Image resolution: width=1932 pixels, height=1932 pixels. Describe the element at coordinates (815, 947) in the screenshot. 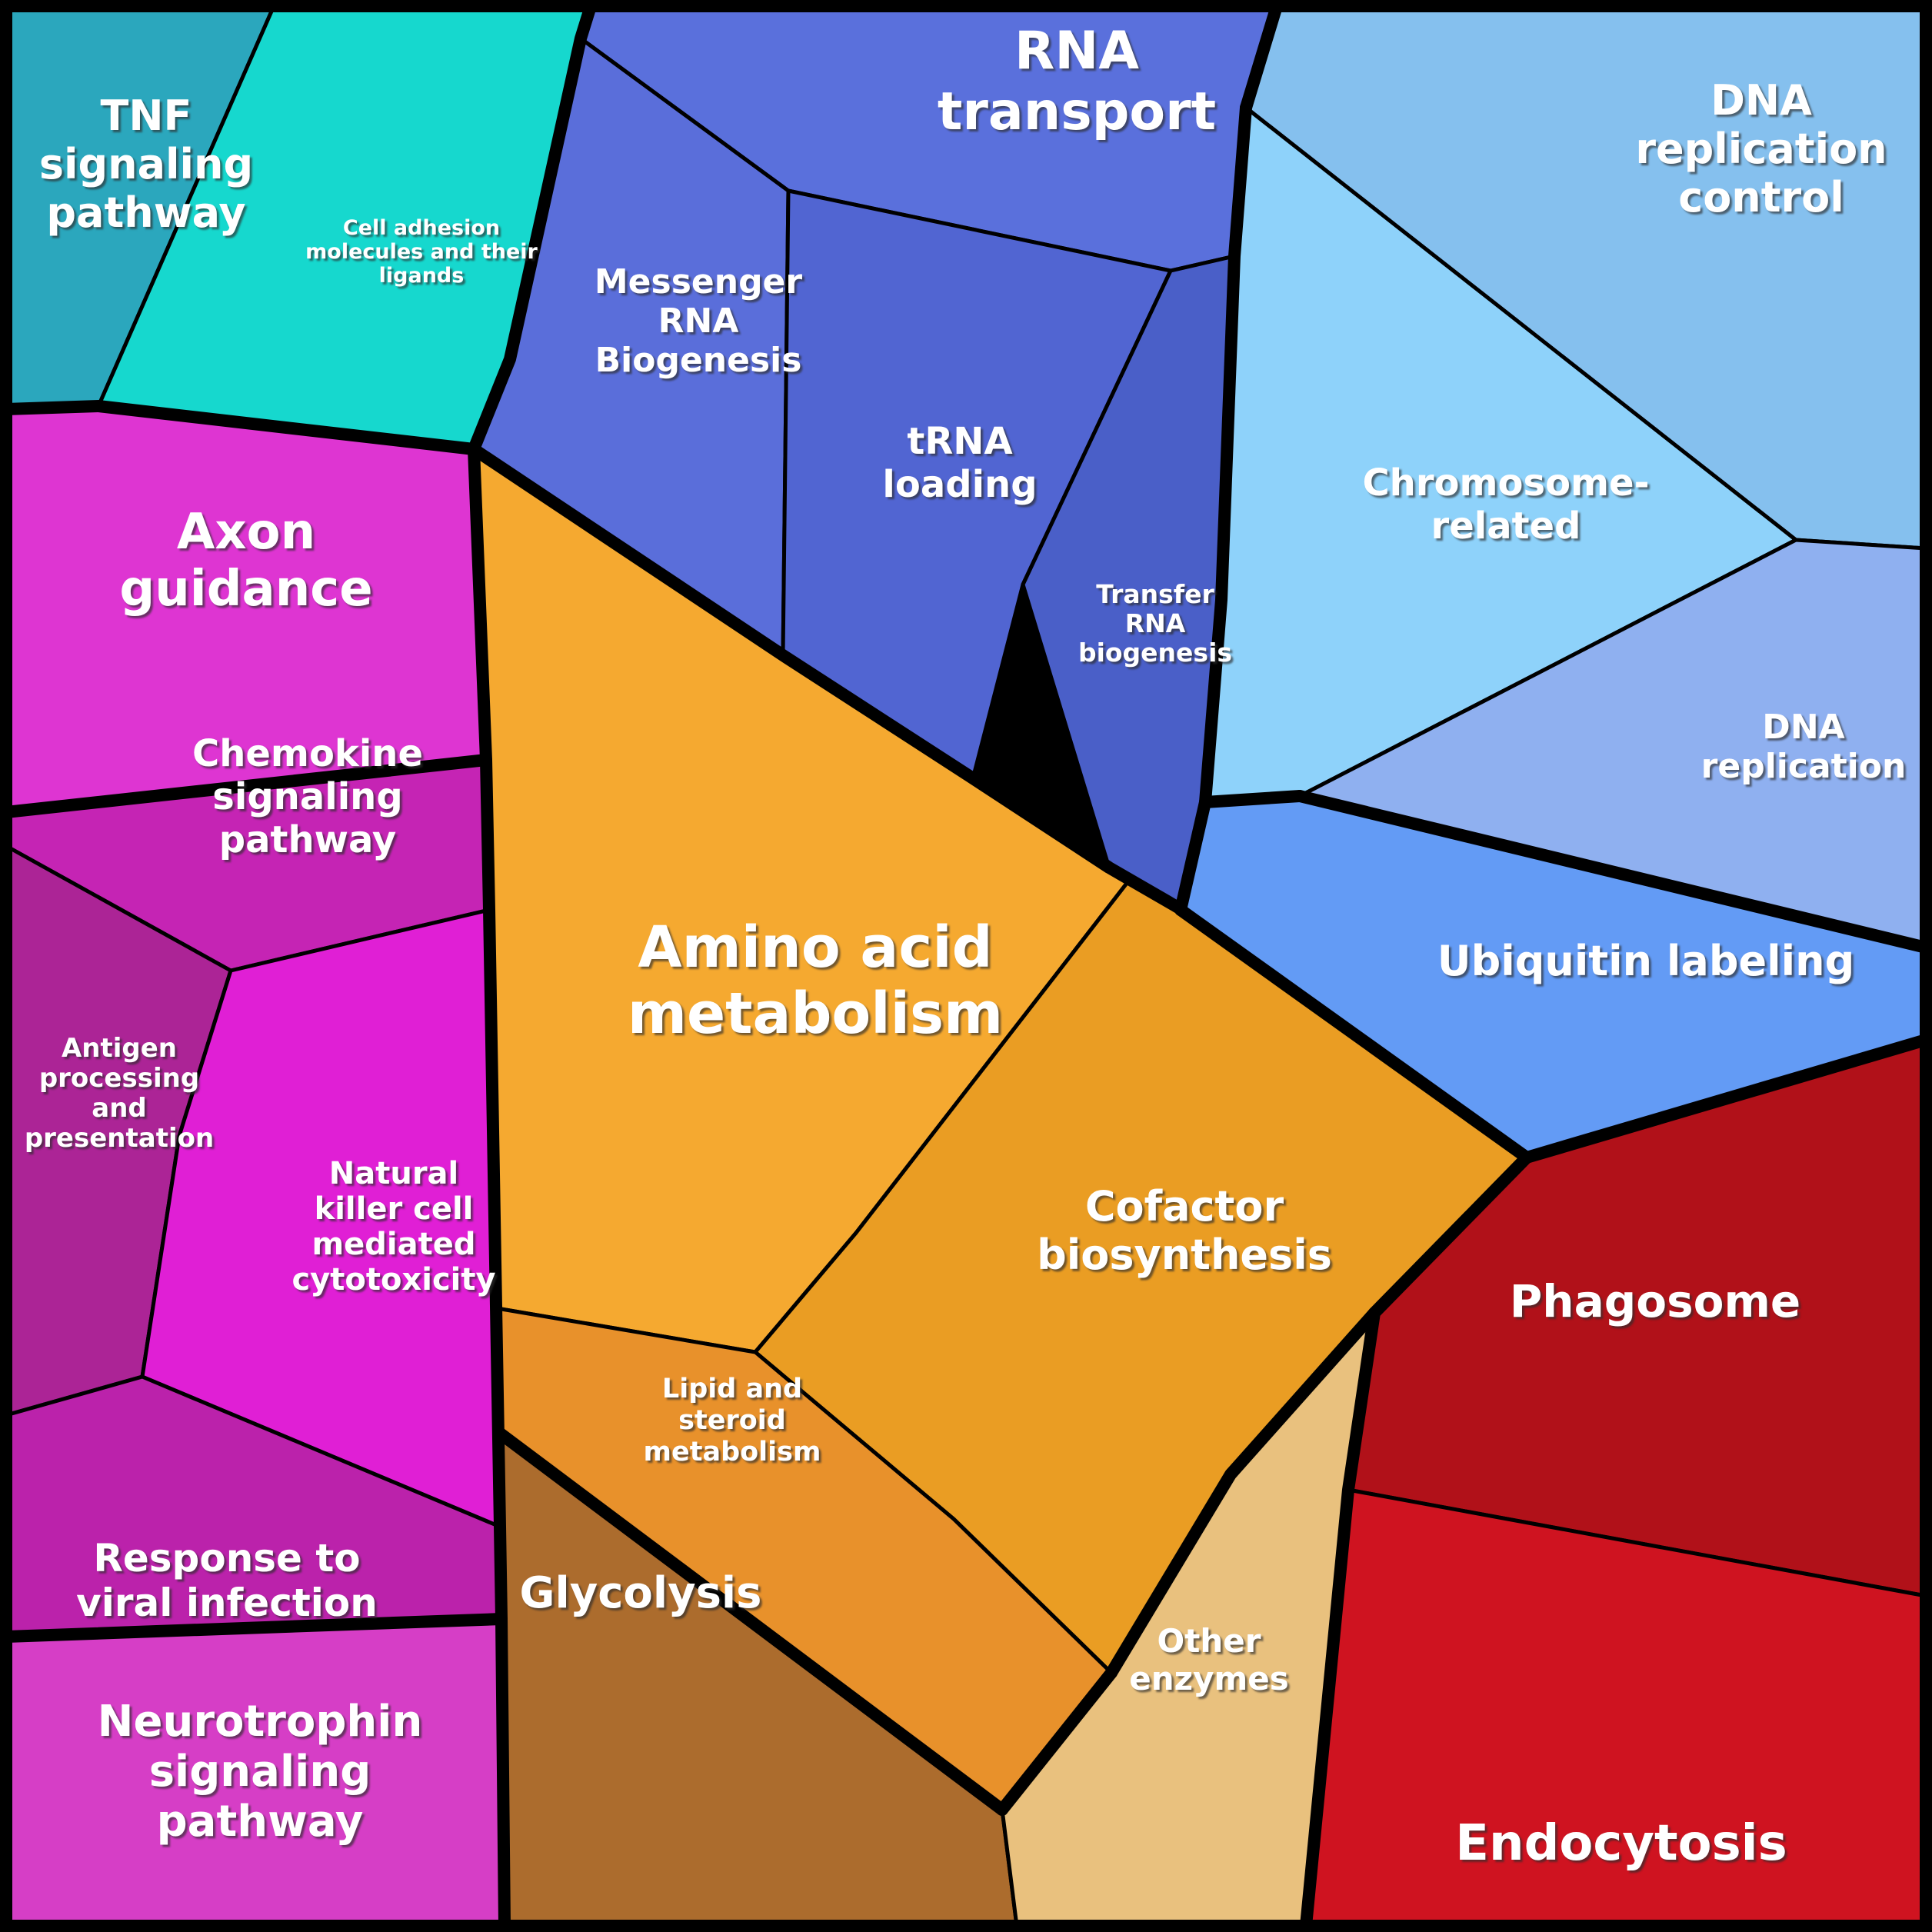

I see `cell-label-line: Amino acid` at that location.